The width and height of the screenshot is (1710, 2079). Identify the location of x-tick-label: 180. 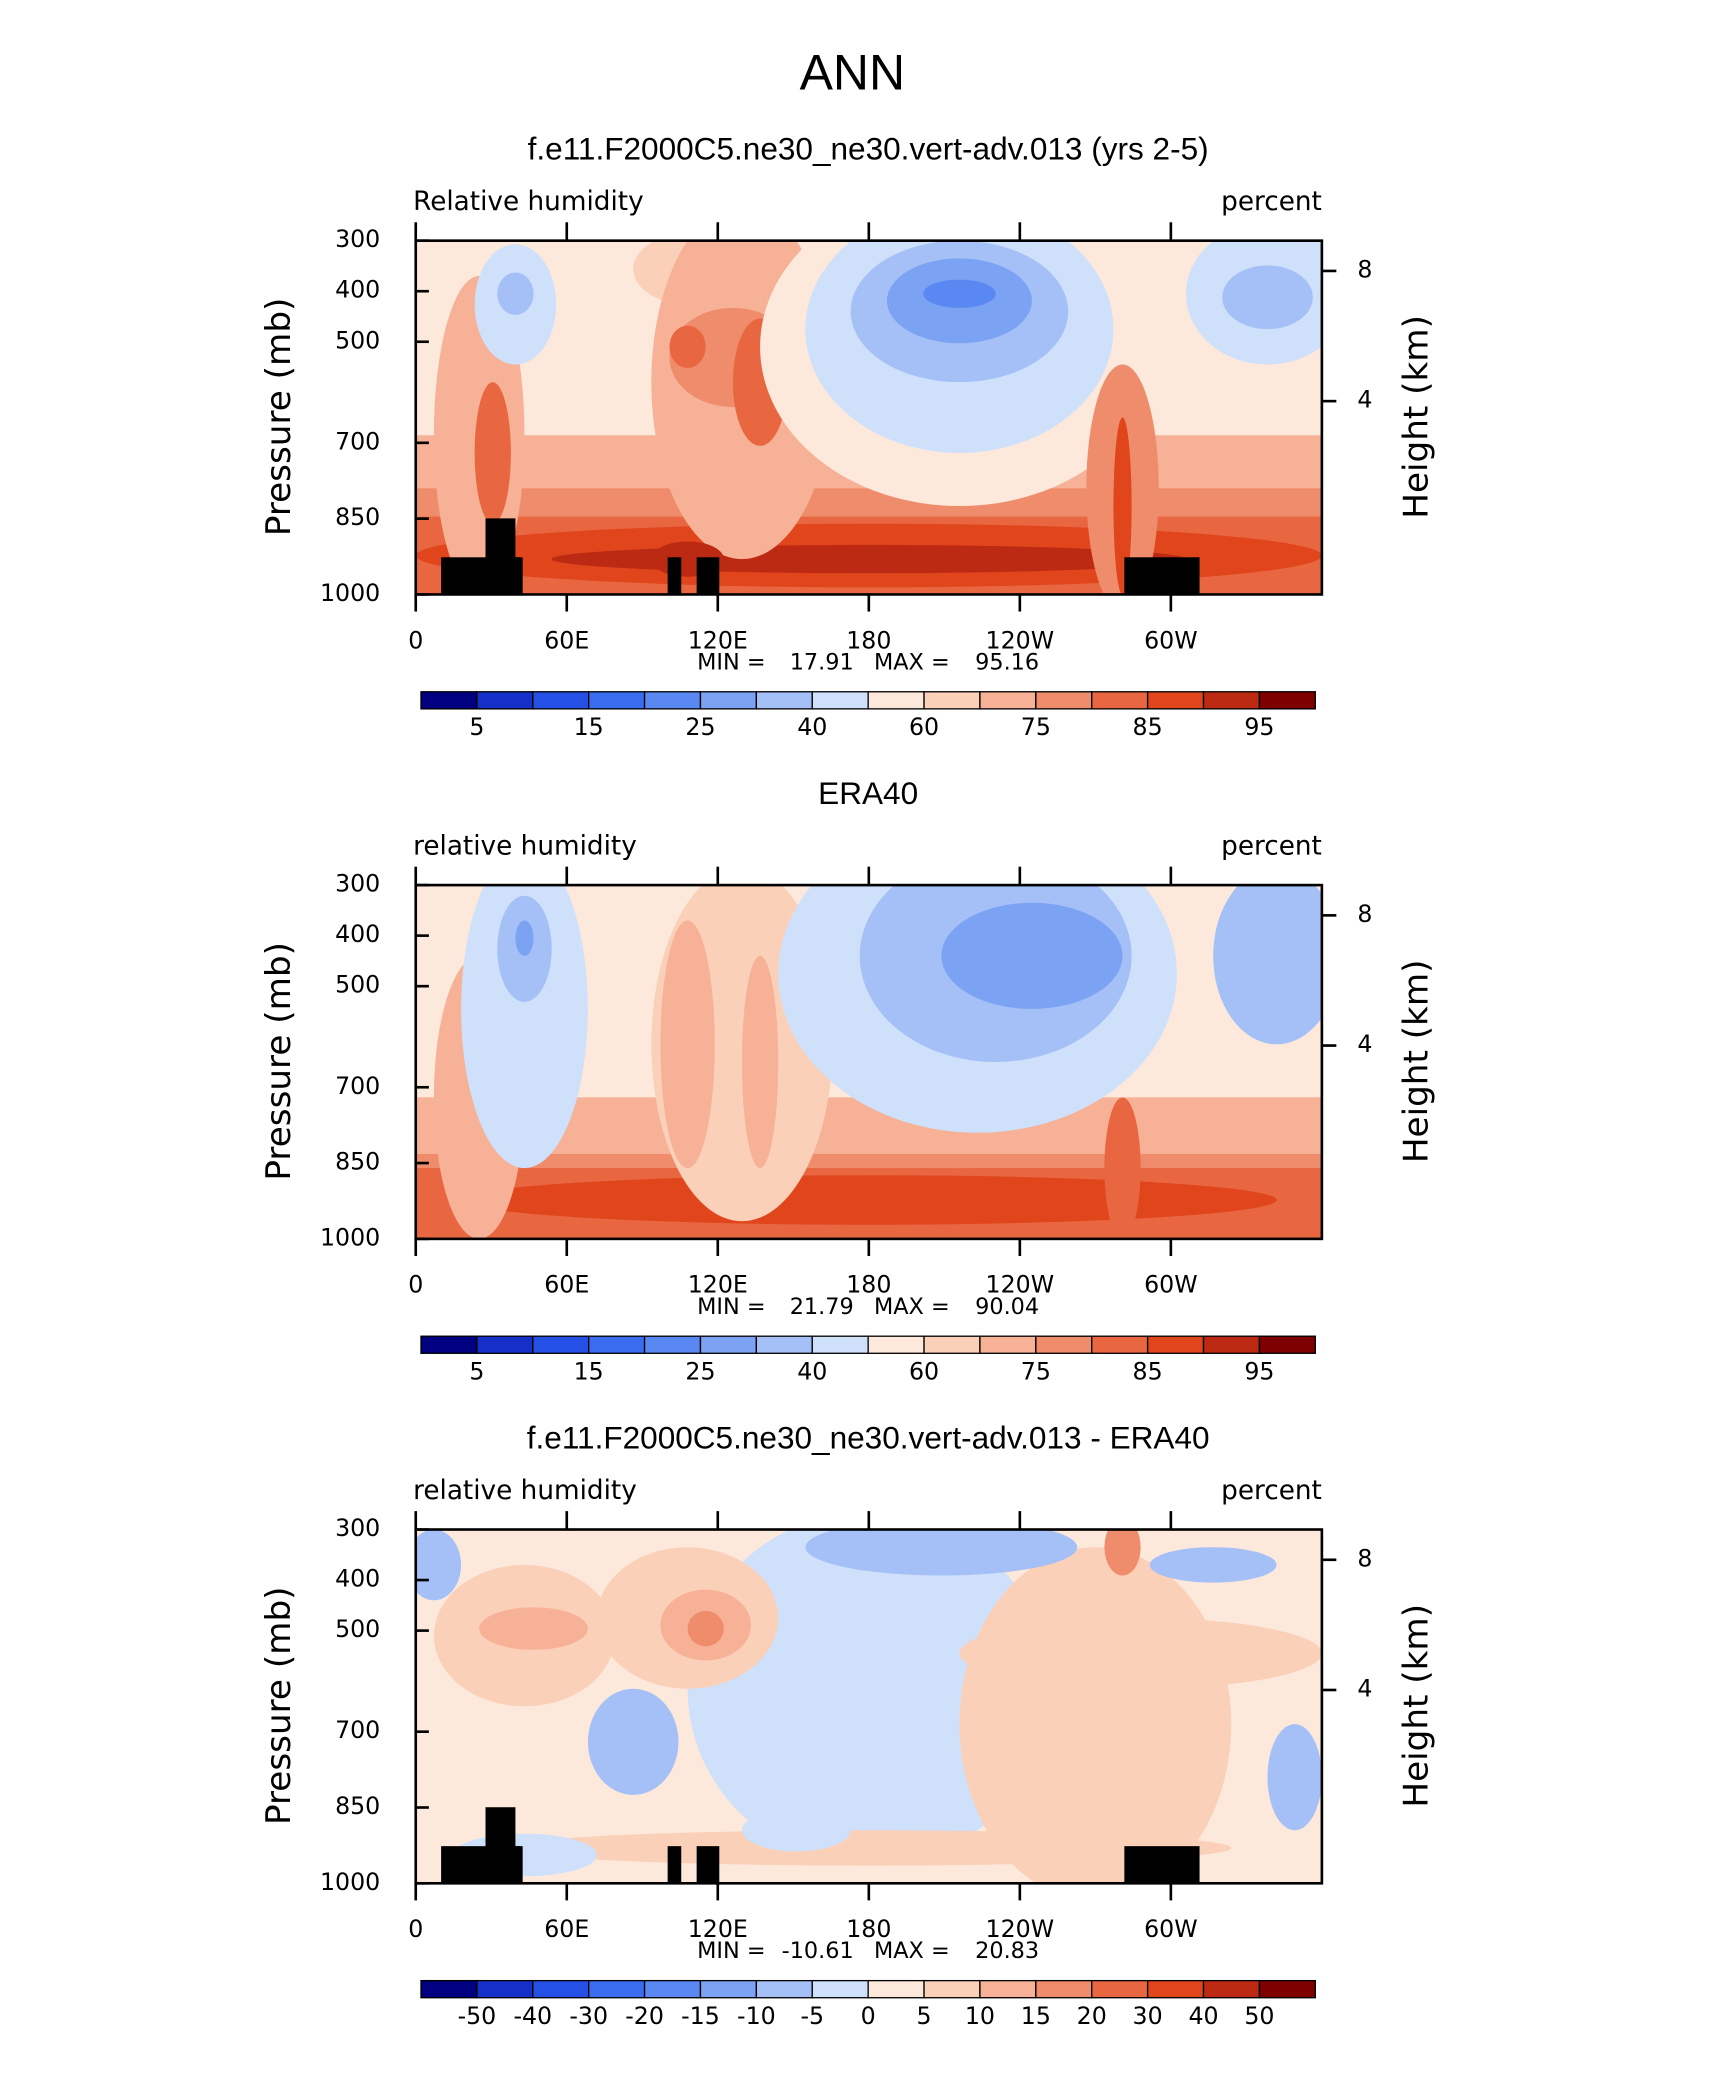
(868, 1929).